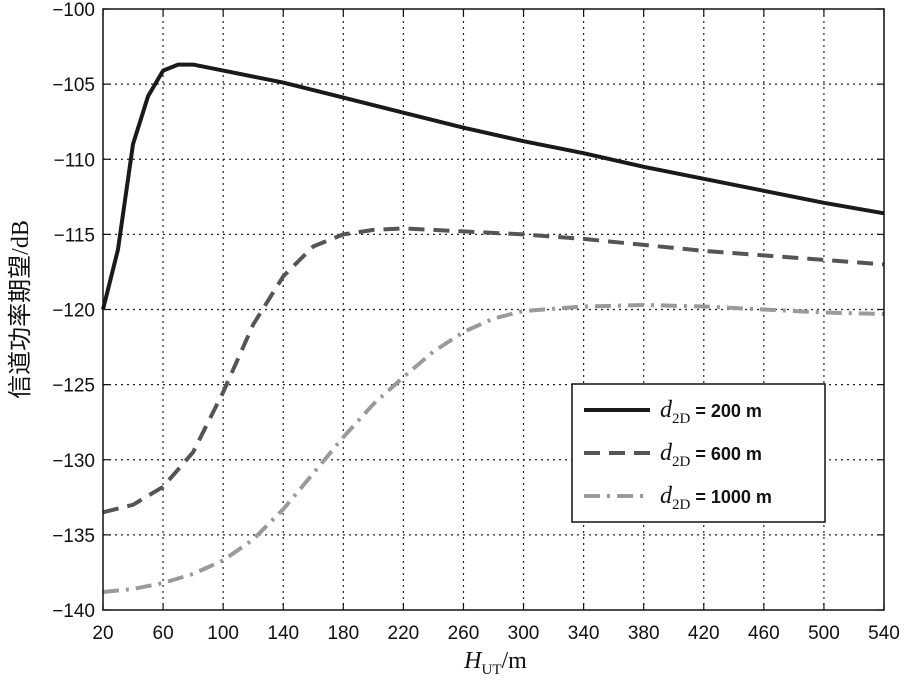 Image resolution: width=906 pixels, height=682 pixels. Describe the element at coordinates (73, 461) in the screenshot. I see `y-tick-label: −130` at that location.